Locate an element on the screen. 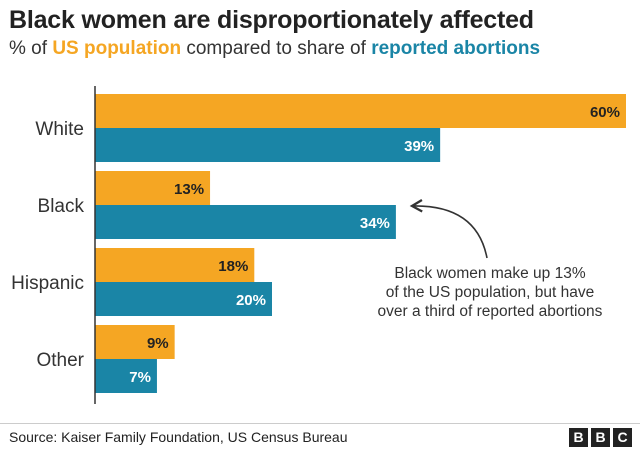 This screenshot has height=450, width=640. bar-white-abortions is located at coordinates (268, 145).